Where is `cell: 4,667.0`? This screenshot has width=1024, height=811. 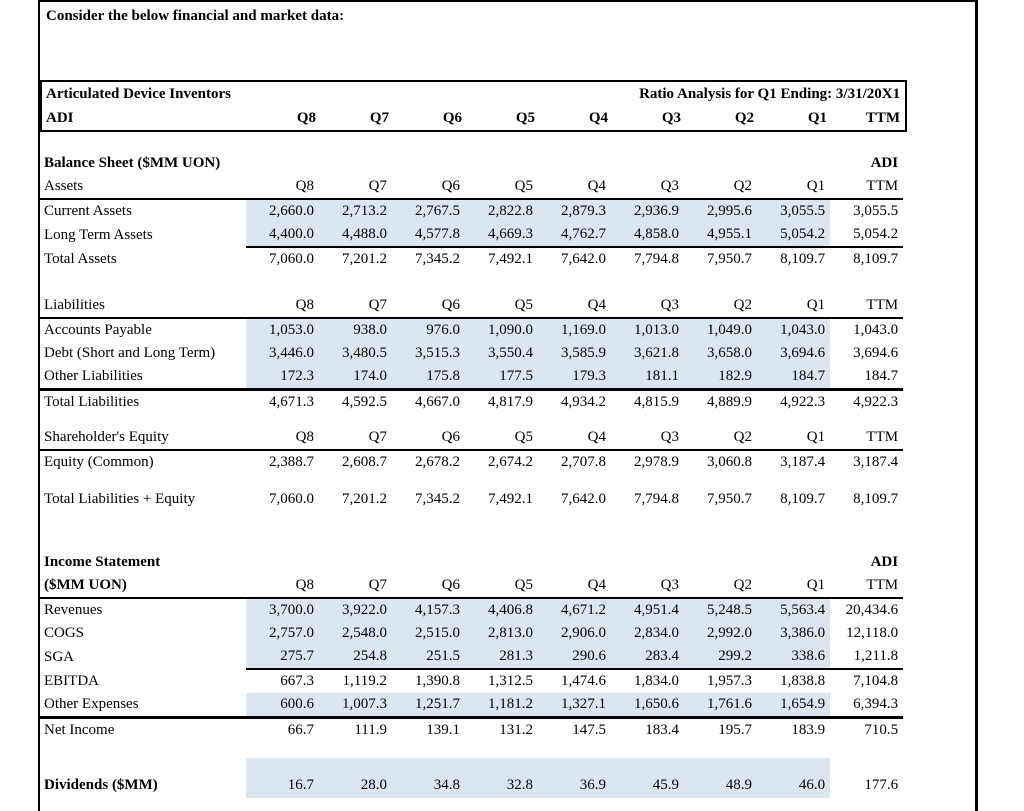 cell: 4,667.0 is located at coordinates (437, 402).